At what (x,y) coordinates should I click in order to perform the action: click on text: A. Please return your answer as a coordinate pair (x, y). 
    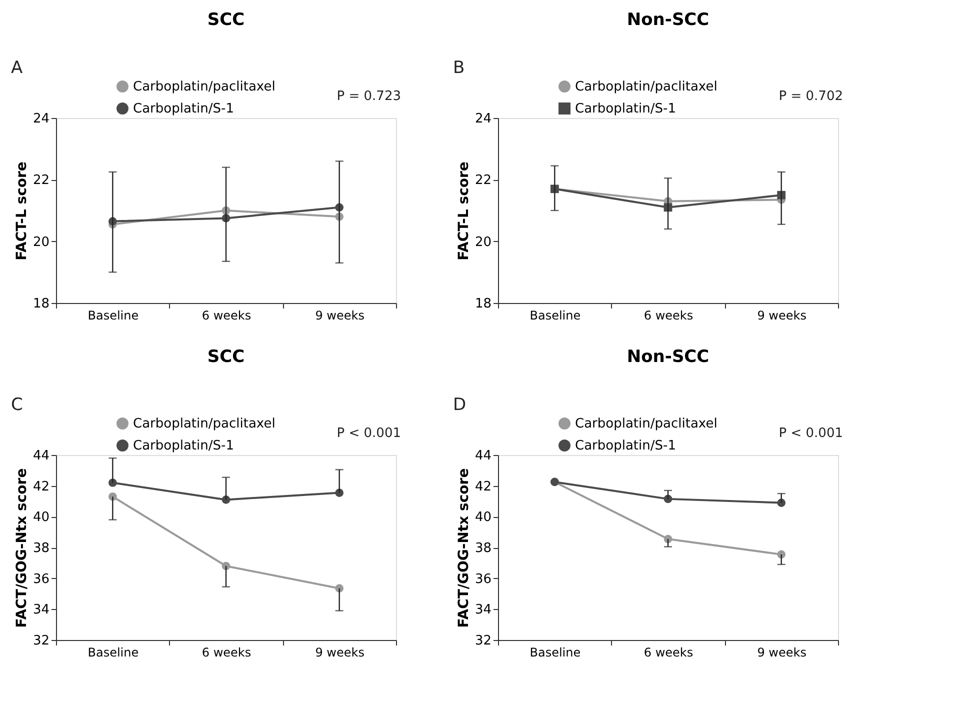
    Looking at the image, I should click on (17, 68).